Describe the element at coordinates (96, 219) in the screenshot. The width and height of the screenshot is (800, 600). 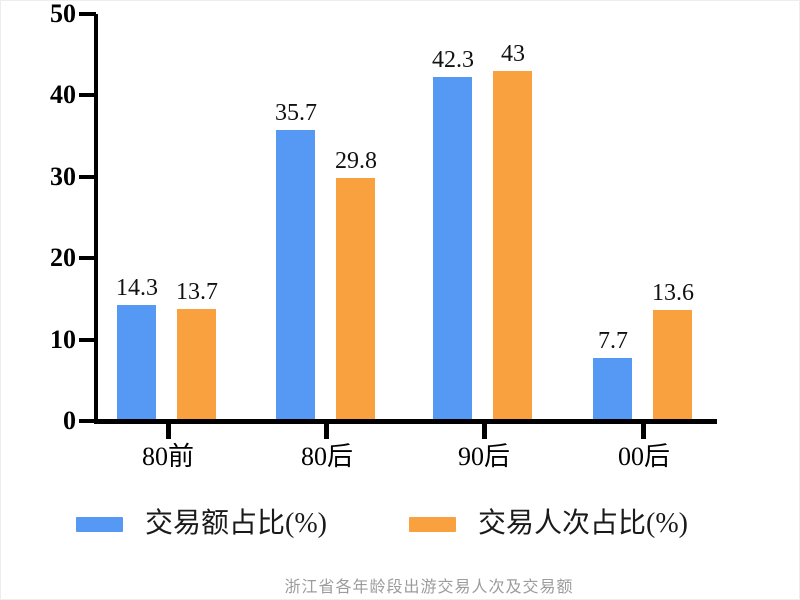
I see `y-axis-line` at that location.